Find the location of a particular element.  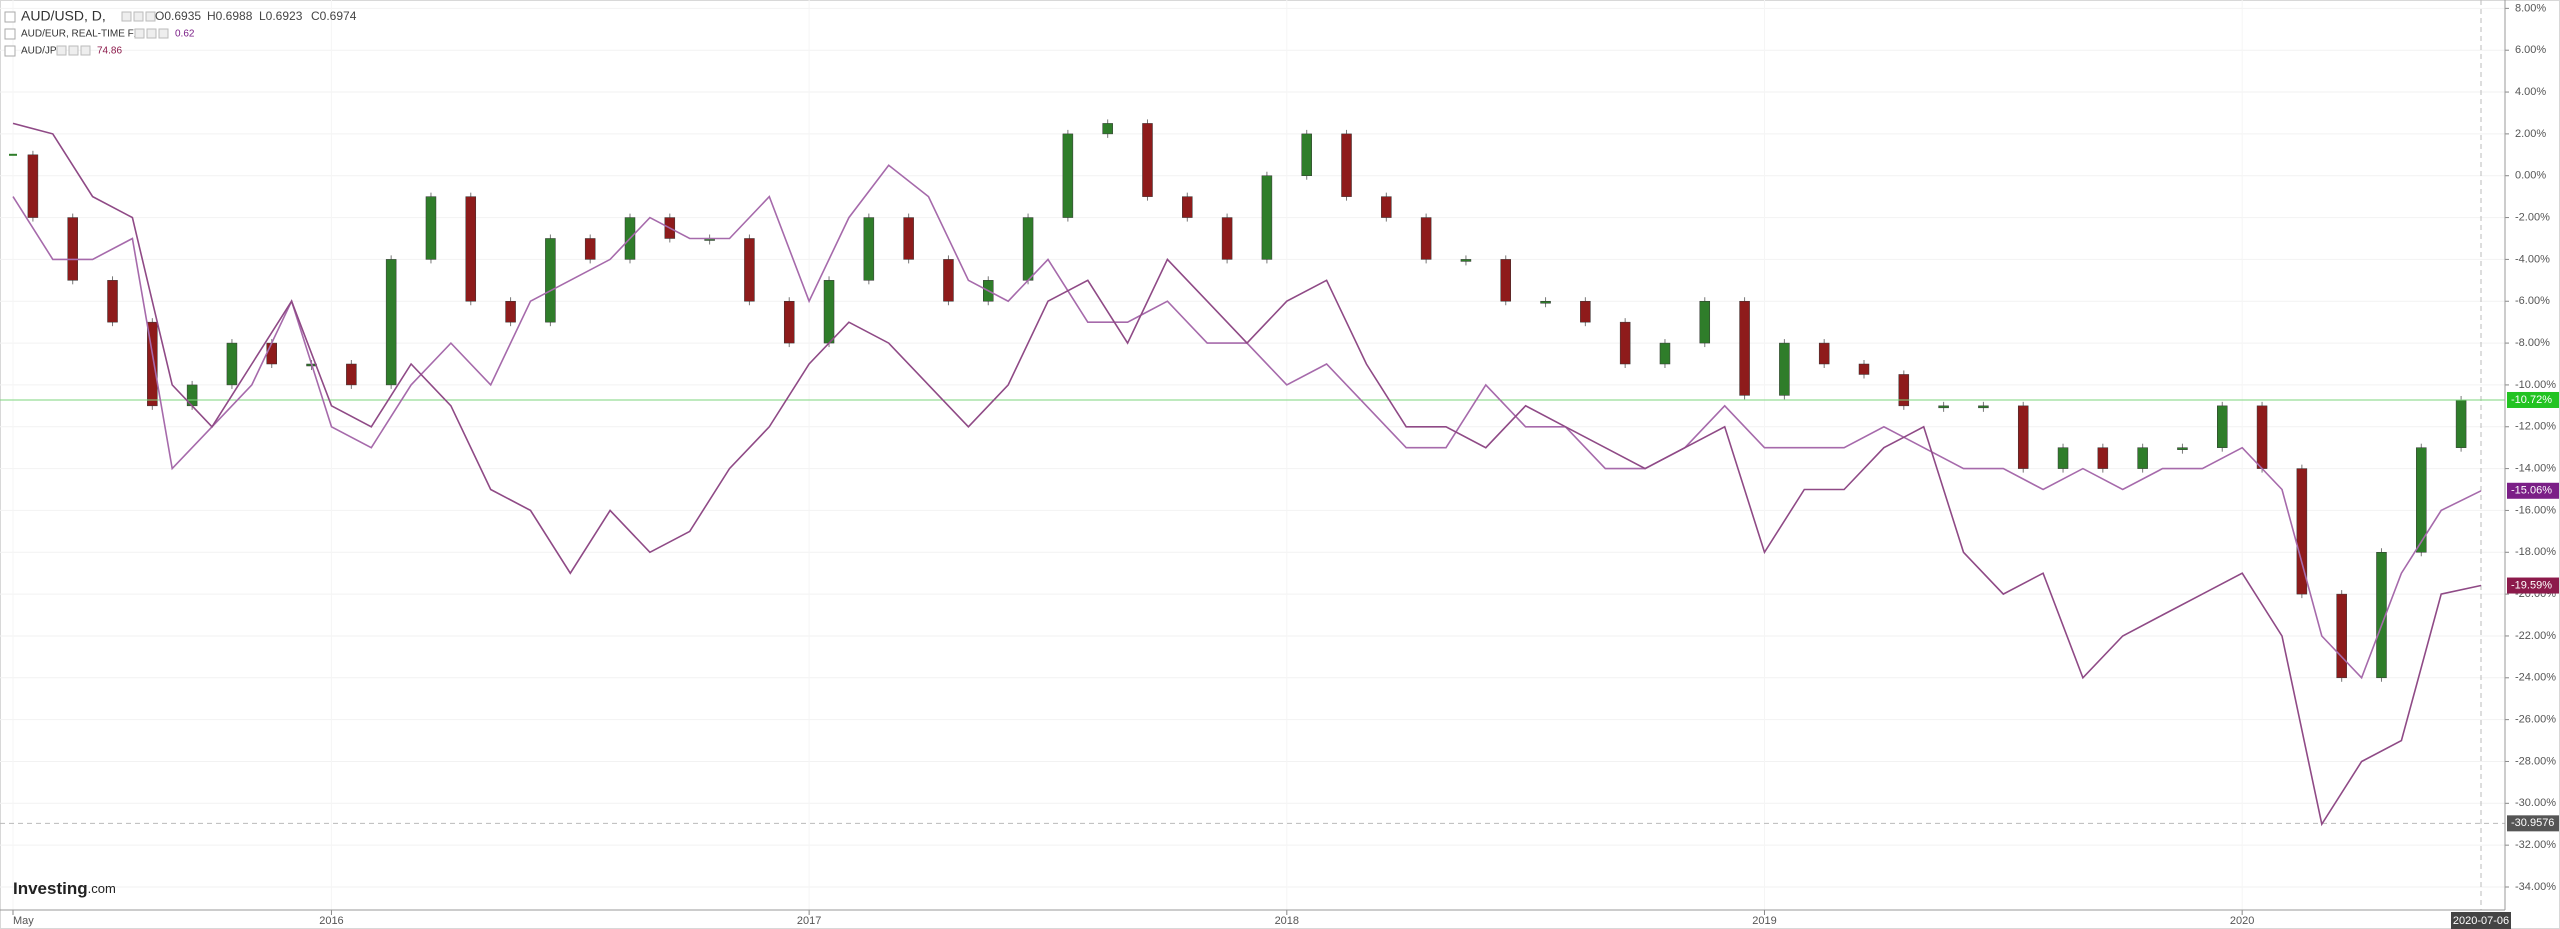

y-tick-label: -8.00% is located at coordinates (2532, 343).